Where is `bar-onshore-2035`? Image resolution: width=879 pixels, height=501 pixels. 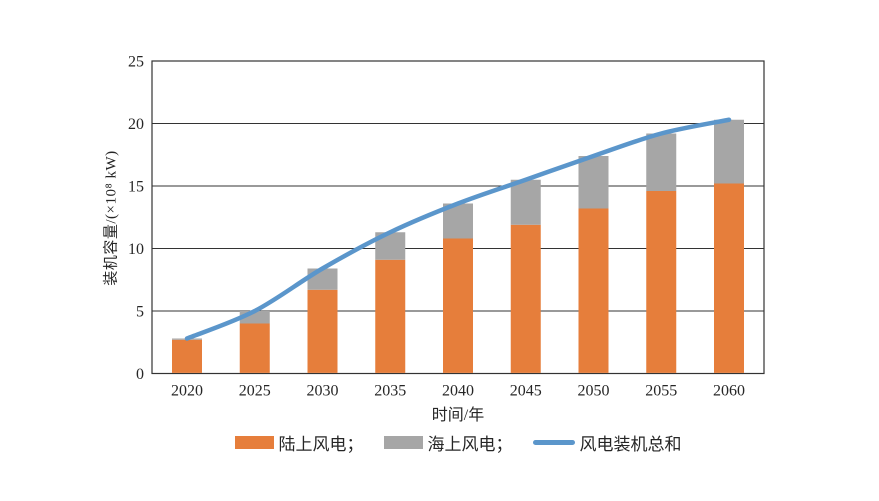 bar-onshore-2035 is located at coordinates (390, 316).